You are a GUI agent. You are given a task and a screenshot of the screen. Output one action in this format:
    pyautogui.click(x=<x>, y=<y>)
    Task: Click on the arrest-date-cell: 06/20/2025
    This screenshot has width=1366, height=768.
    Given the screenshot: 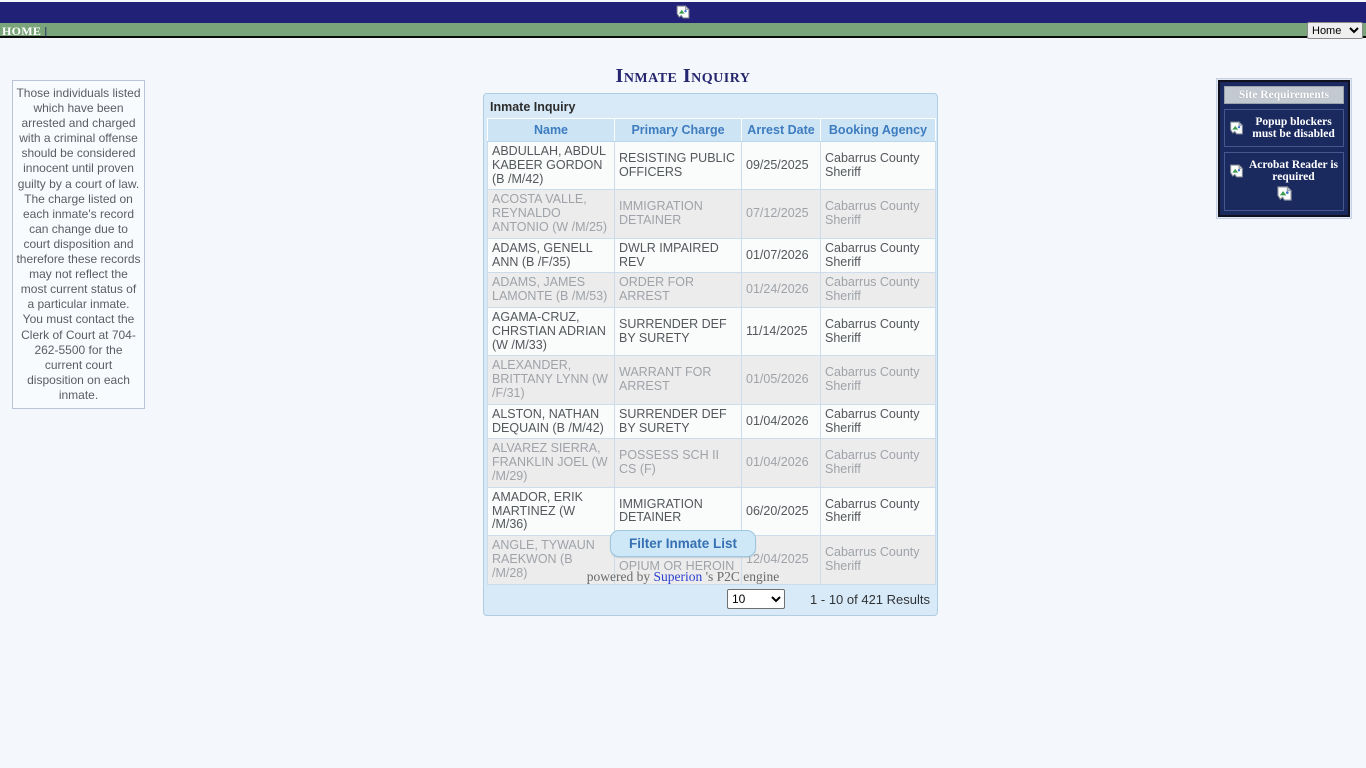 What is the action you would take?
    pyautogui.click(x=781, y=511)
    